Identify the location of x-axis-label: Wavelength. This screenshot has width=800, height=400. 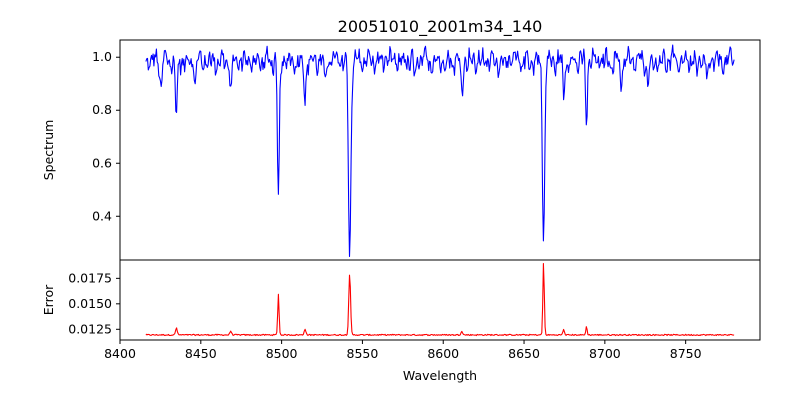
(440, 375).